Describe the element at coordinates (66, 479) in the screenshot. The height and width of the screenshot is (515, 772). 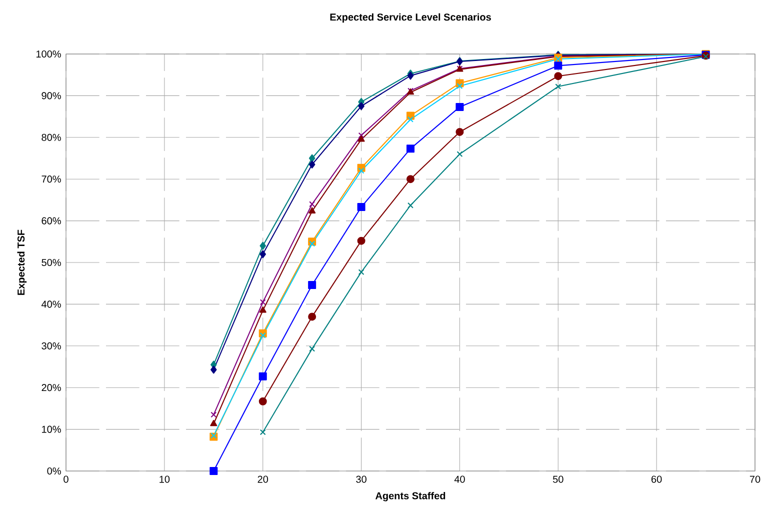
I see `x-tick-label: 0` at that location.